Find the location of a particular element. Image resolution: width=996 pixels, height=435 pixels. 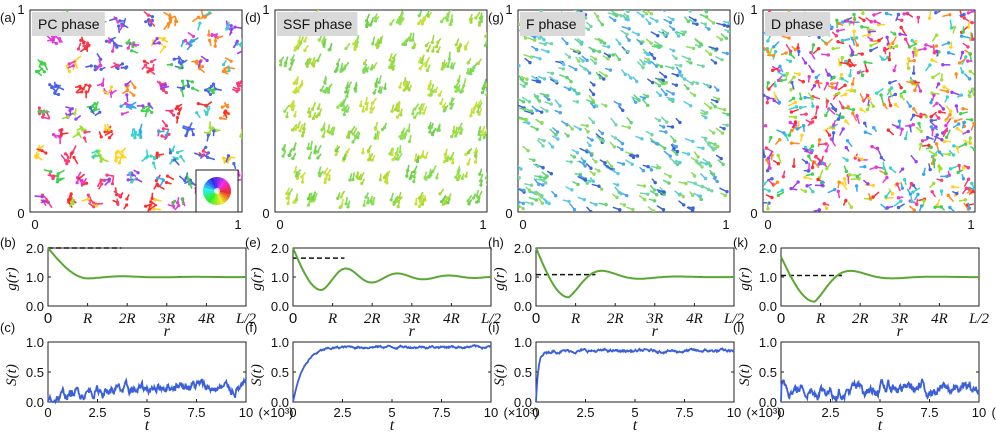

y-tick-label: 0.5 is located at coordinates (35, 372).